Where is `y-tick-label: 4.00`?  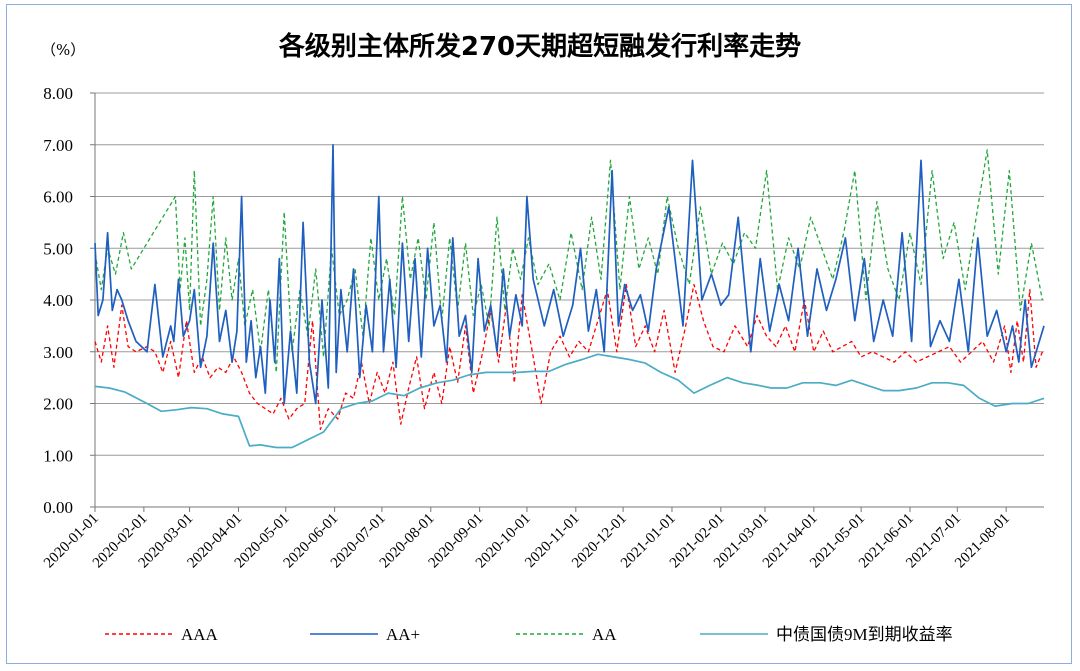
y-tick-label: 4.00 is located at coordinates (58, 300).